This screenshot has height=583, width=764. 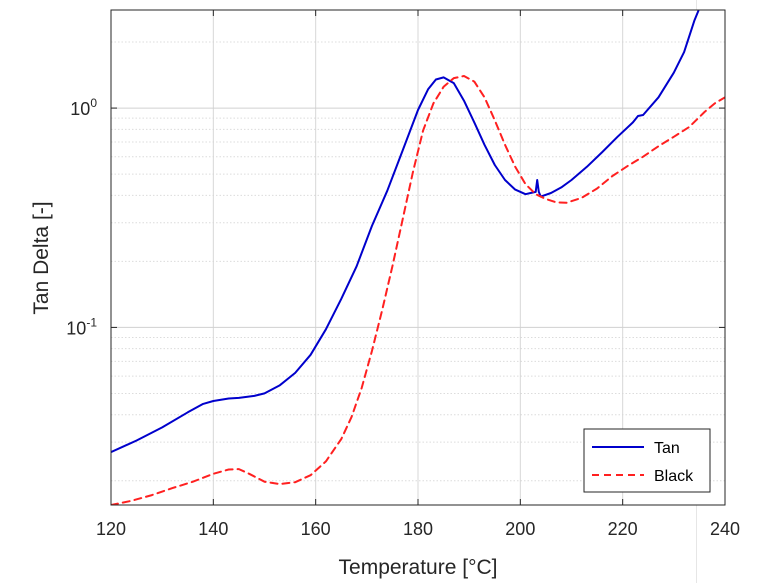 What do you see at coordinates (316, 529) in the screenshot?
I see `x-tick-label: 160` at bounding box center [316, 529].